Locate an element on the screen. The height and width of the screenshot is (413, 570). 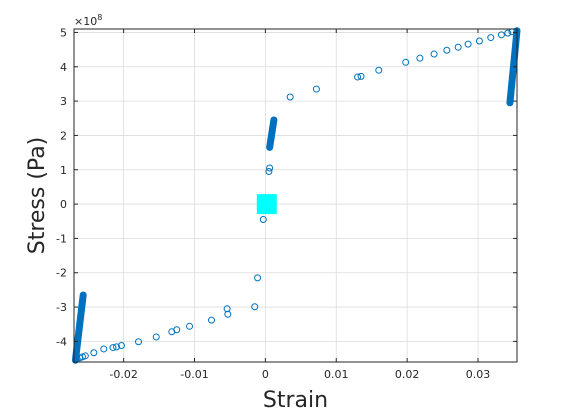
y-tick-label: -4 is located at coordinates (61, 341).